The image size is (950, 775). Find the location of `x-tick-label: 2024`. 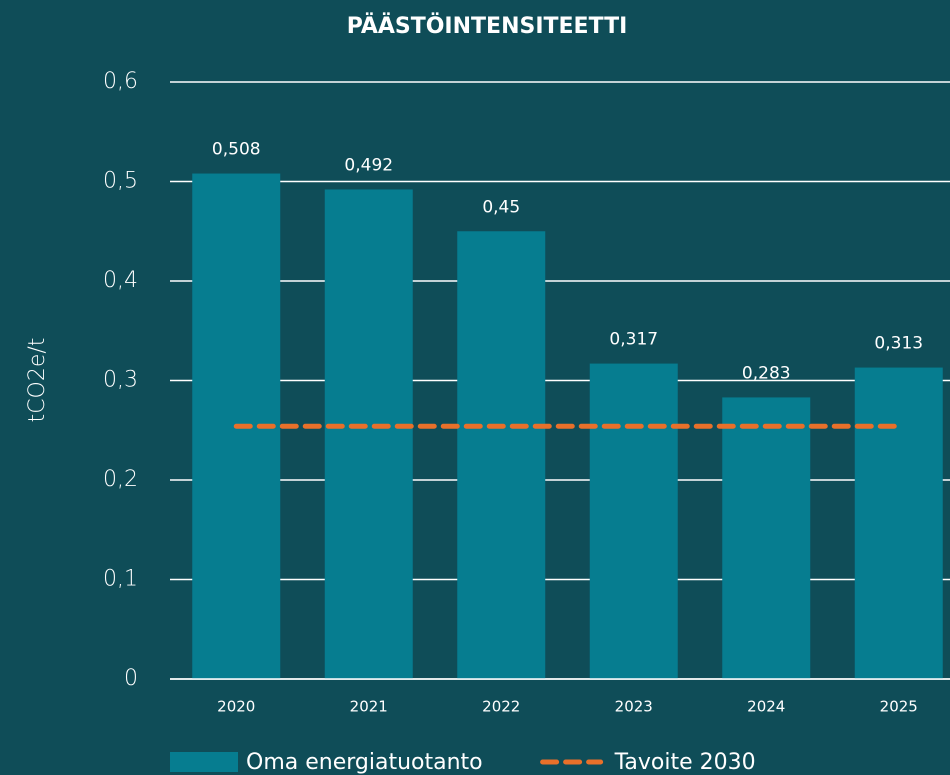

x-tick-label: 2024 is located at coordinates (766, 707).